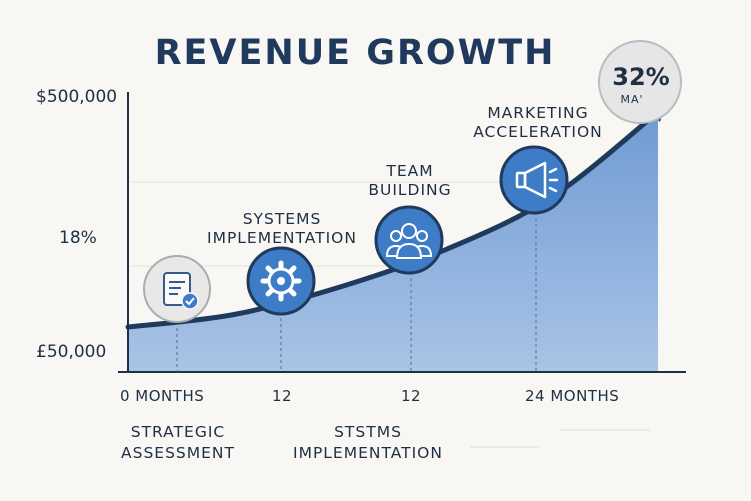  I want to click on team-icon, so click(409, 240).